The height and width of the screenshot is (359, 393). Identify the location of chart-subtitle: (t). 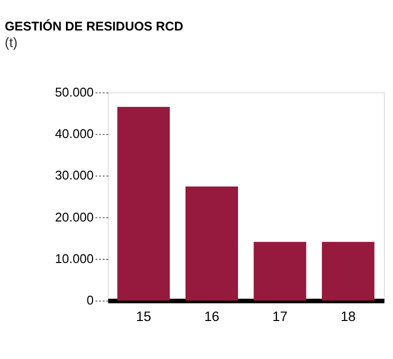
(11, 42).